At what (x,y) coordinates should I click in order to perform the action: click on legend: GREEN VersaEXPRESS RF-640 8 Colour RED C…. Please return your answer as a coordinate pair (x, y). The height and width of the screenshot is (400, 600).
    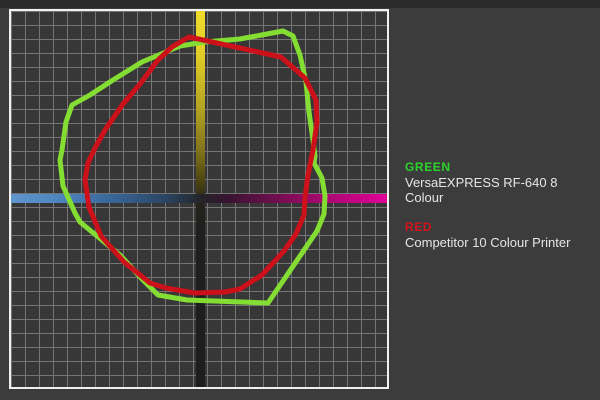
    Looking at the image, I should click on (500, 212).